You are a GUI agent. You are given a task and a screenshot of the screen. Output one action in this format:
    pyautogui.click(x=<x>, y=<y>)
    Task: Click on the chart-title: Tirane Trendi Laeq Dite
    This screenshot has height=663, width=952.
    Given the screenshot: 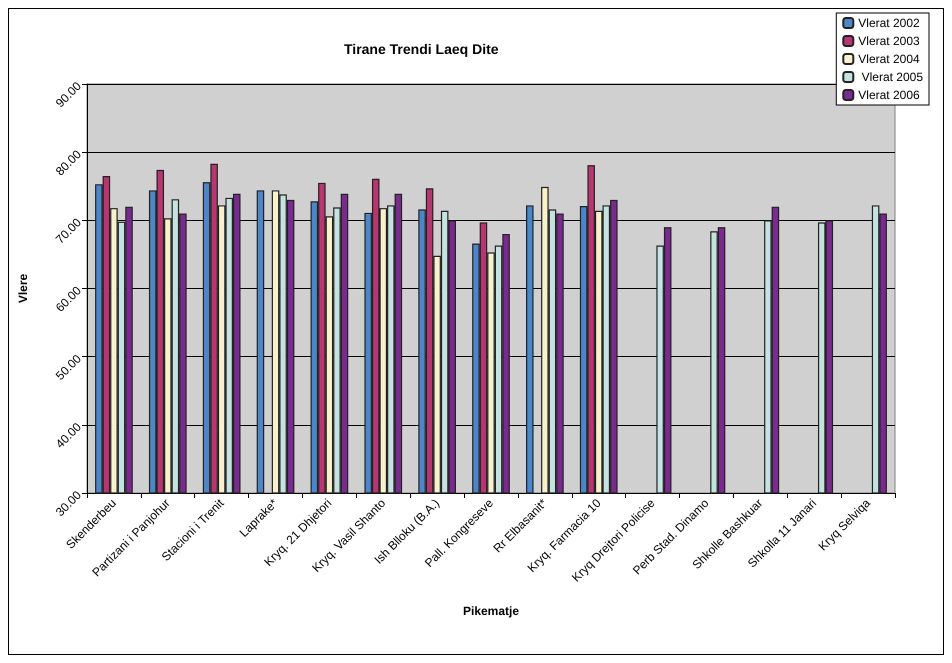 What is the action you would take?
    pyautogui.click(x=421, y=49)
    